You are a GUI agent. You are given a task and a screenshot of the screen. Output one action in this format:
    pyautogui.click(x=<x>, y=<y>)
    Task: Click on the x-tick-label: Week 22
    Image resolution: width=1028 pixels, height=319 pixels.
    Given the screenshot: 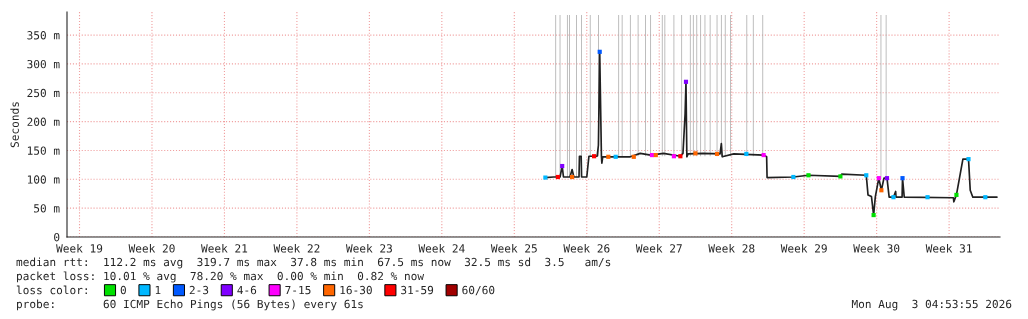 What is the action you would take?
    pyautogui.click(x=296, y=248)
    